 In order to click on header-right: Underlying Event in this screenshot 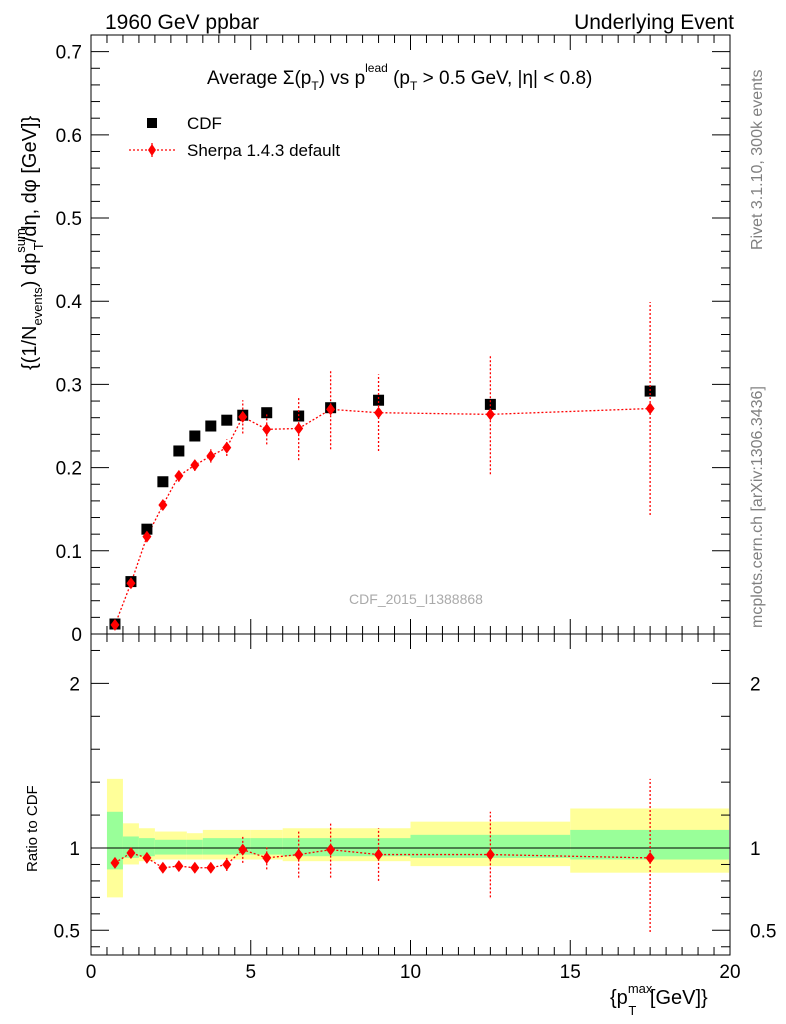, I will do `click(654, 22)`.